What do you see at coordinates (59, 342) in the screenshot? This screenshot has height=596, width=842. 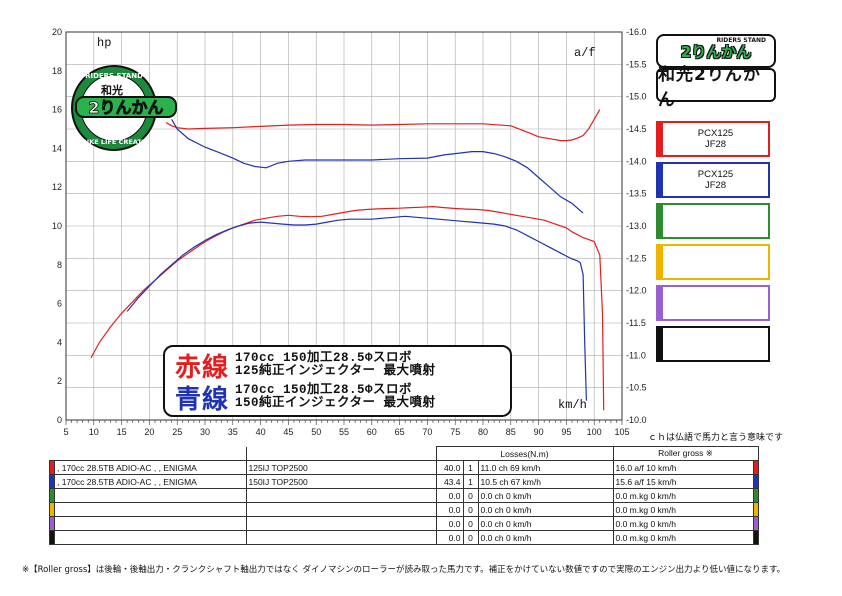 I see `y-left-tick-label: 4` at bounding box center [59, 342].